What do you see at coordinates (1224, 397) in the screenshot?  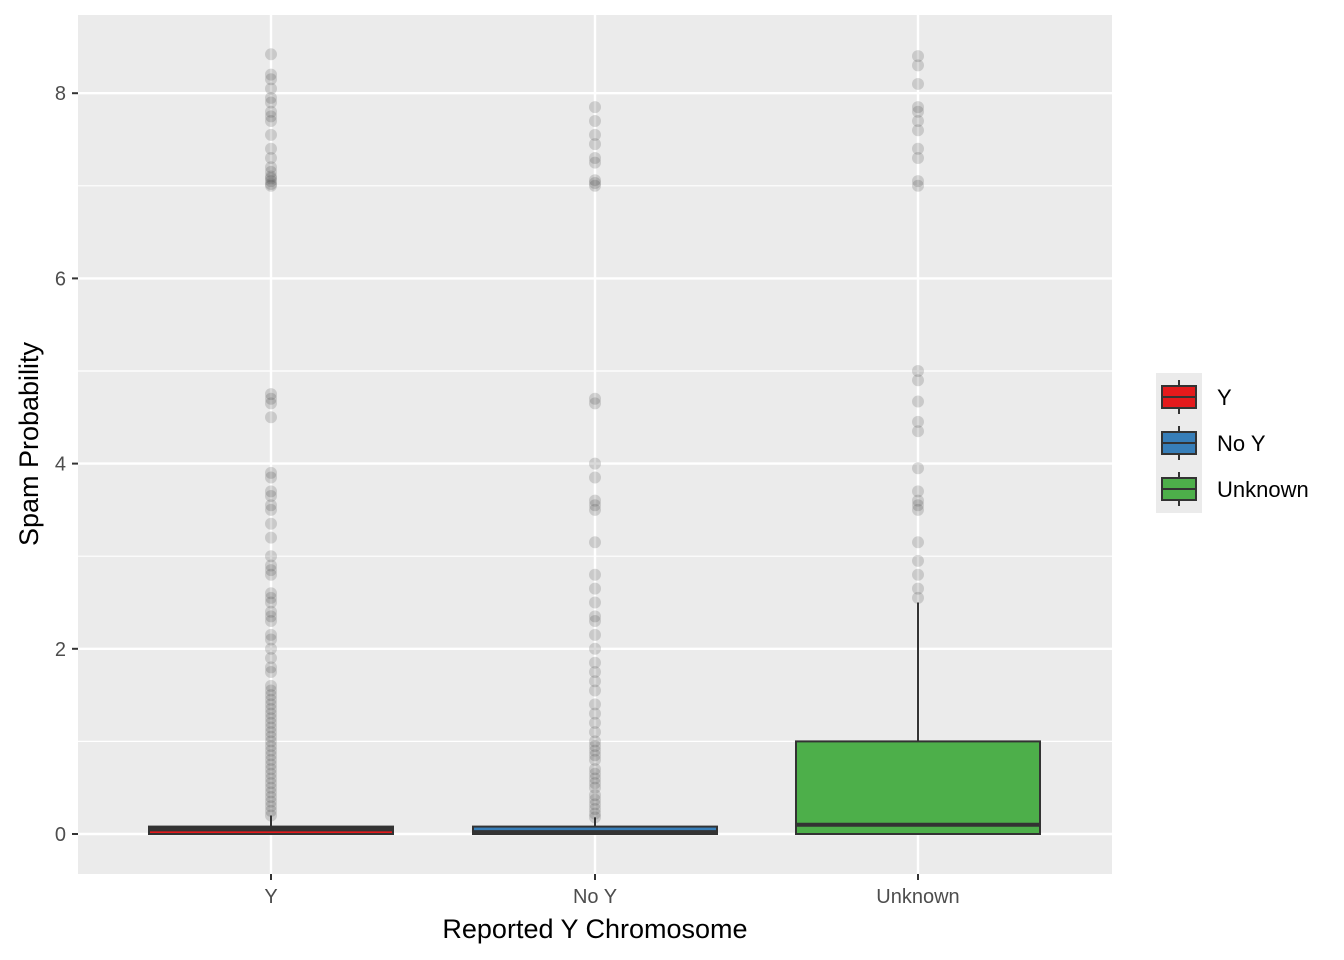 I see `legend-label: Y` at bounding box center [1224, 397].